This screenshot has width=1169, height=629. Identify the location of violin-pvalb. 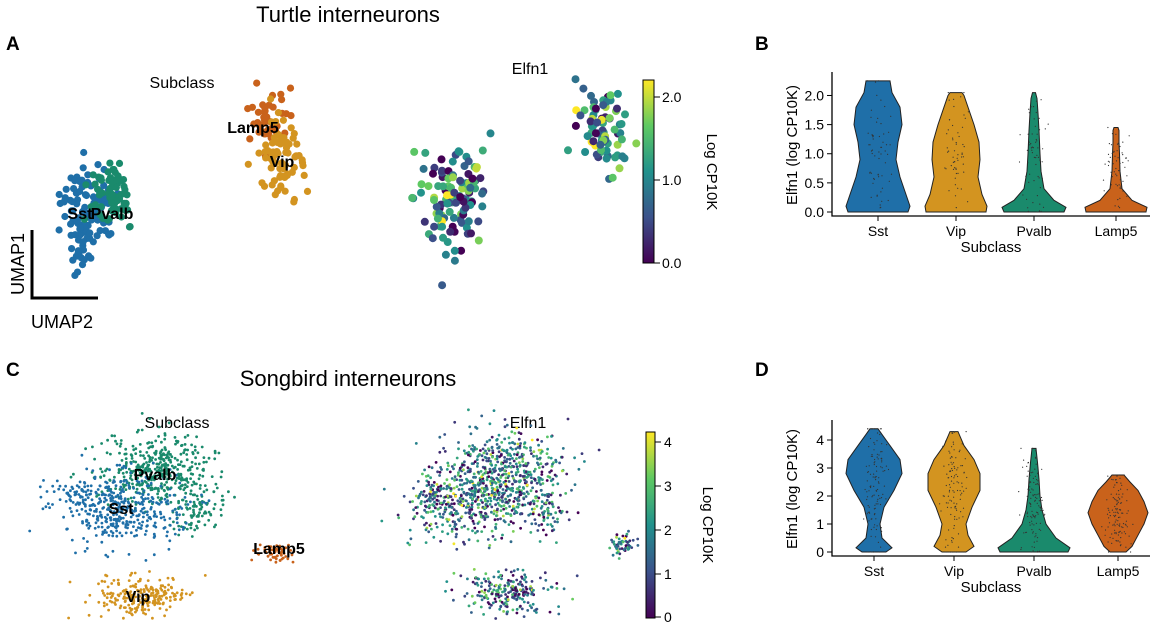
(1034, 152).